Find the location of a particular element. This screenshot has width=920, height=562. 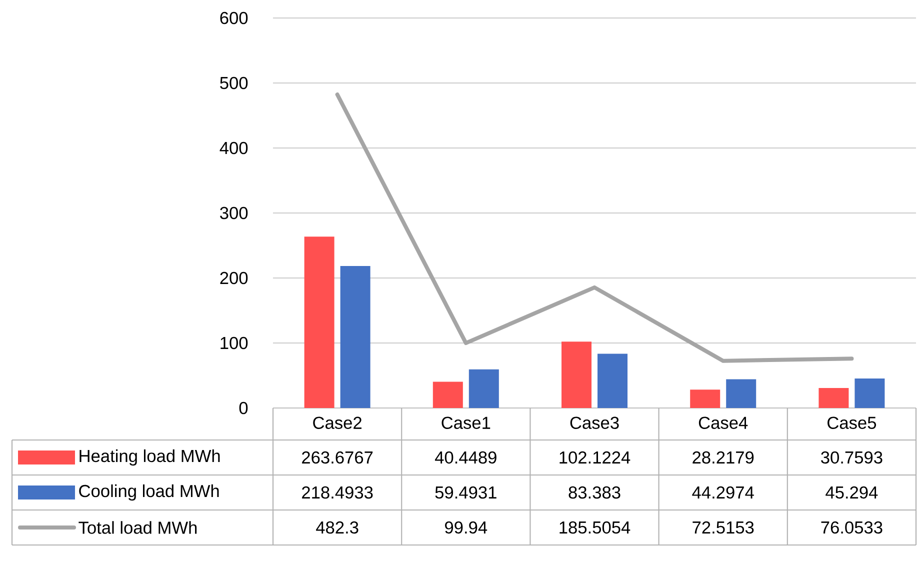

x-tick-label: Case3 is located at coordinates (594, 422).